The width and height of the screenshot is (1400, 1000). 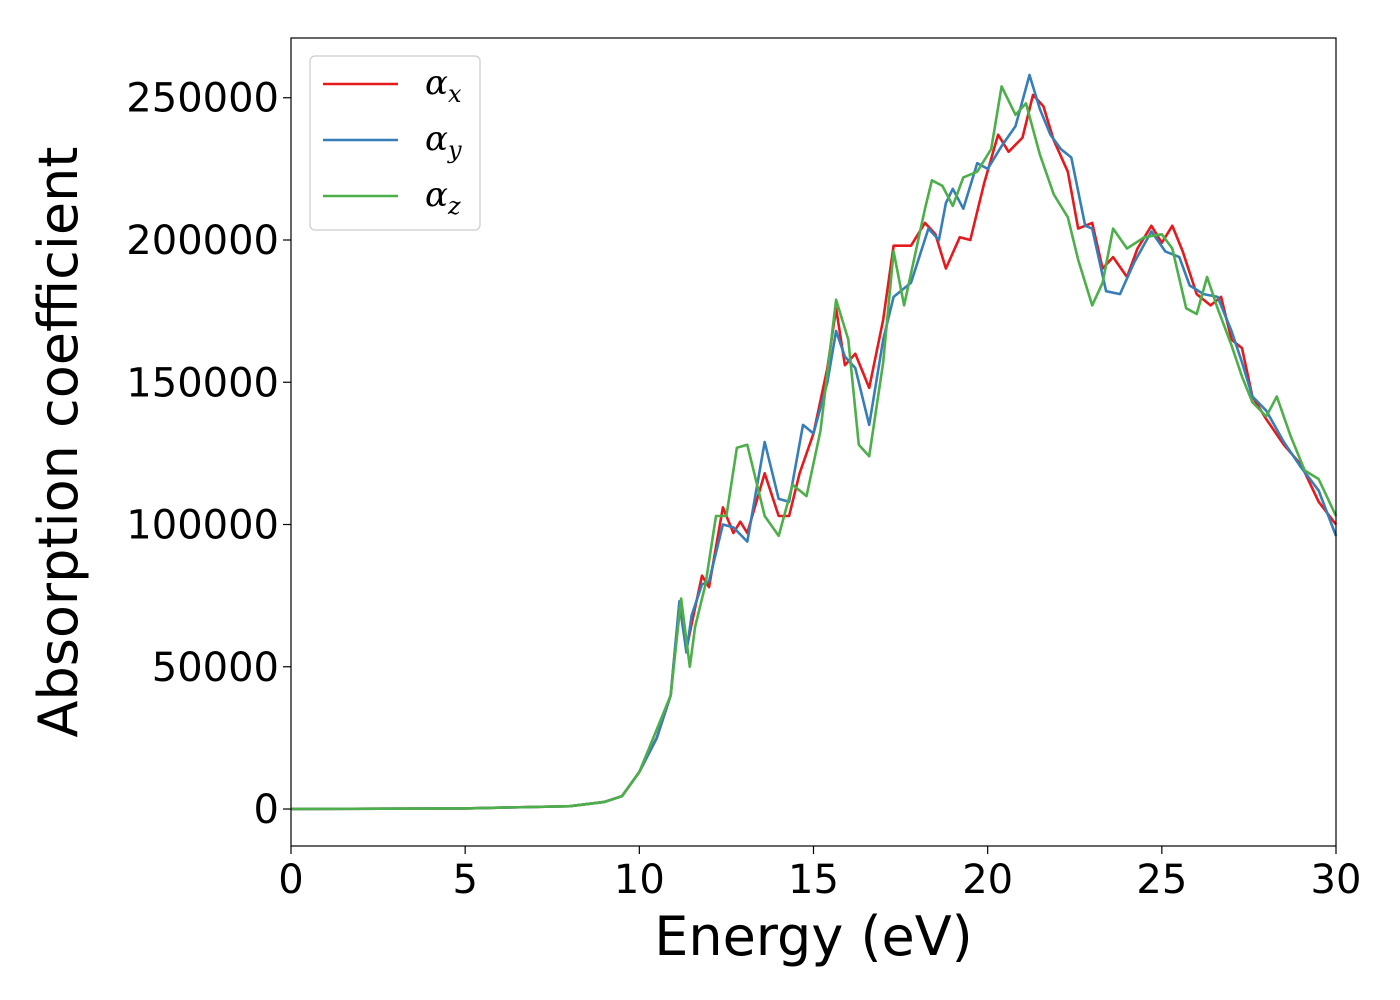 I want to click on x-axis: 0 5 10 15 20 25 30, so click(x=819, y=874).